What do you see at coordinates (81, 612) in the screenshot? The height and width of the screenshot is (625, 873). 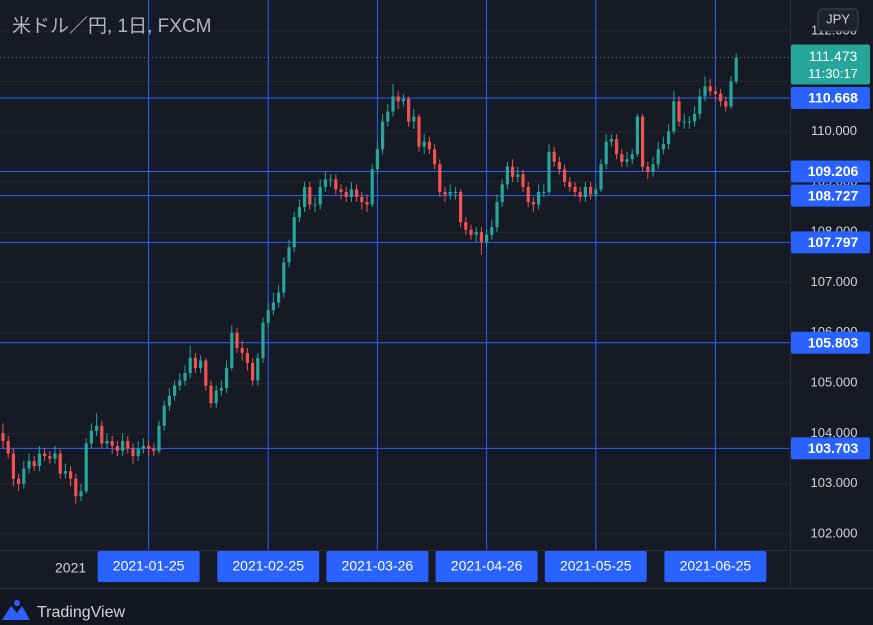 I see `brand: TradingView` at bounding box center [81, 612].